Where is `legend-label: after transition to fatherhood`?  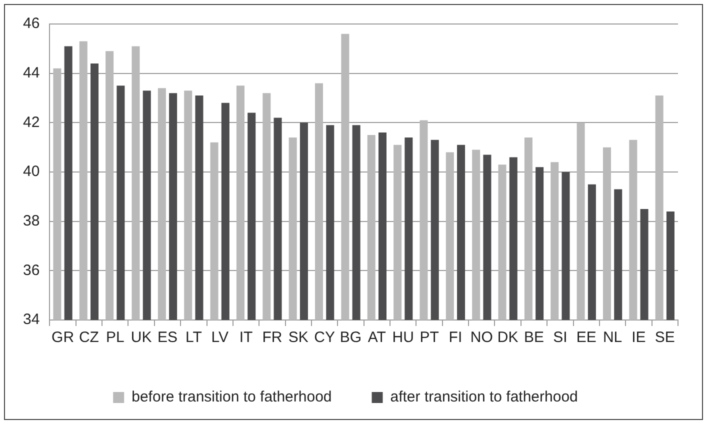 legend-label: after transition to fatherhood is located at coordinates (484, 397).